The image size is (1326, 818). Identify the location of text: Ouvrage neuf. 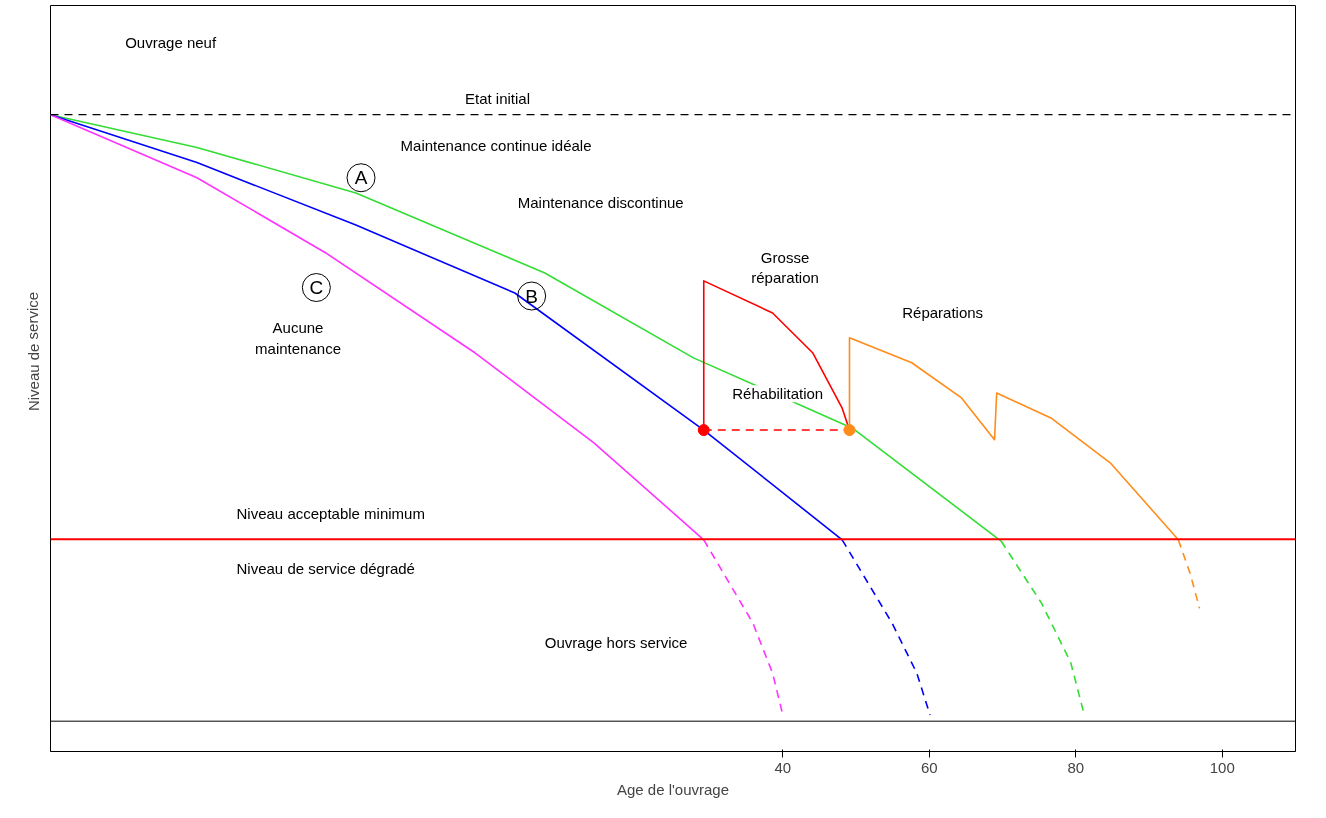
(171, 42).